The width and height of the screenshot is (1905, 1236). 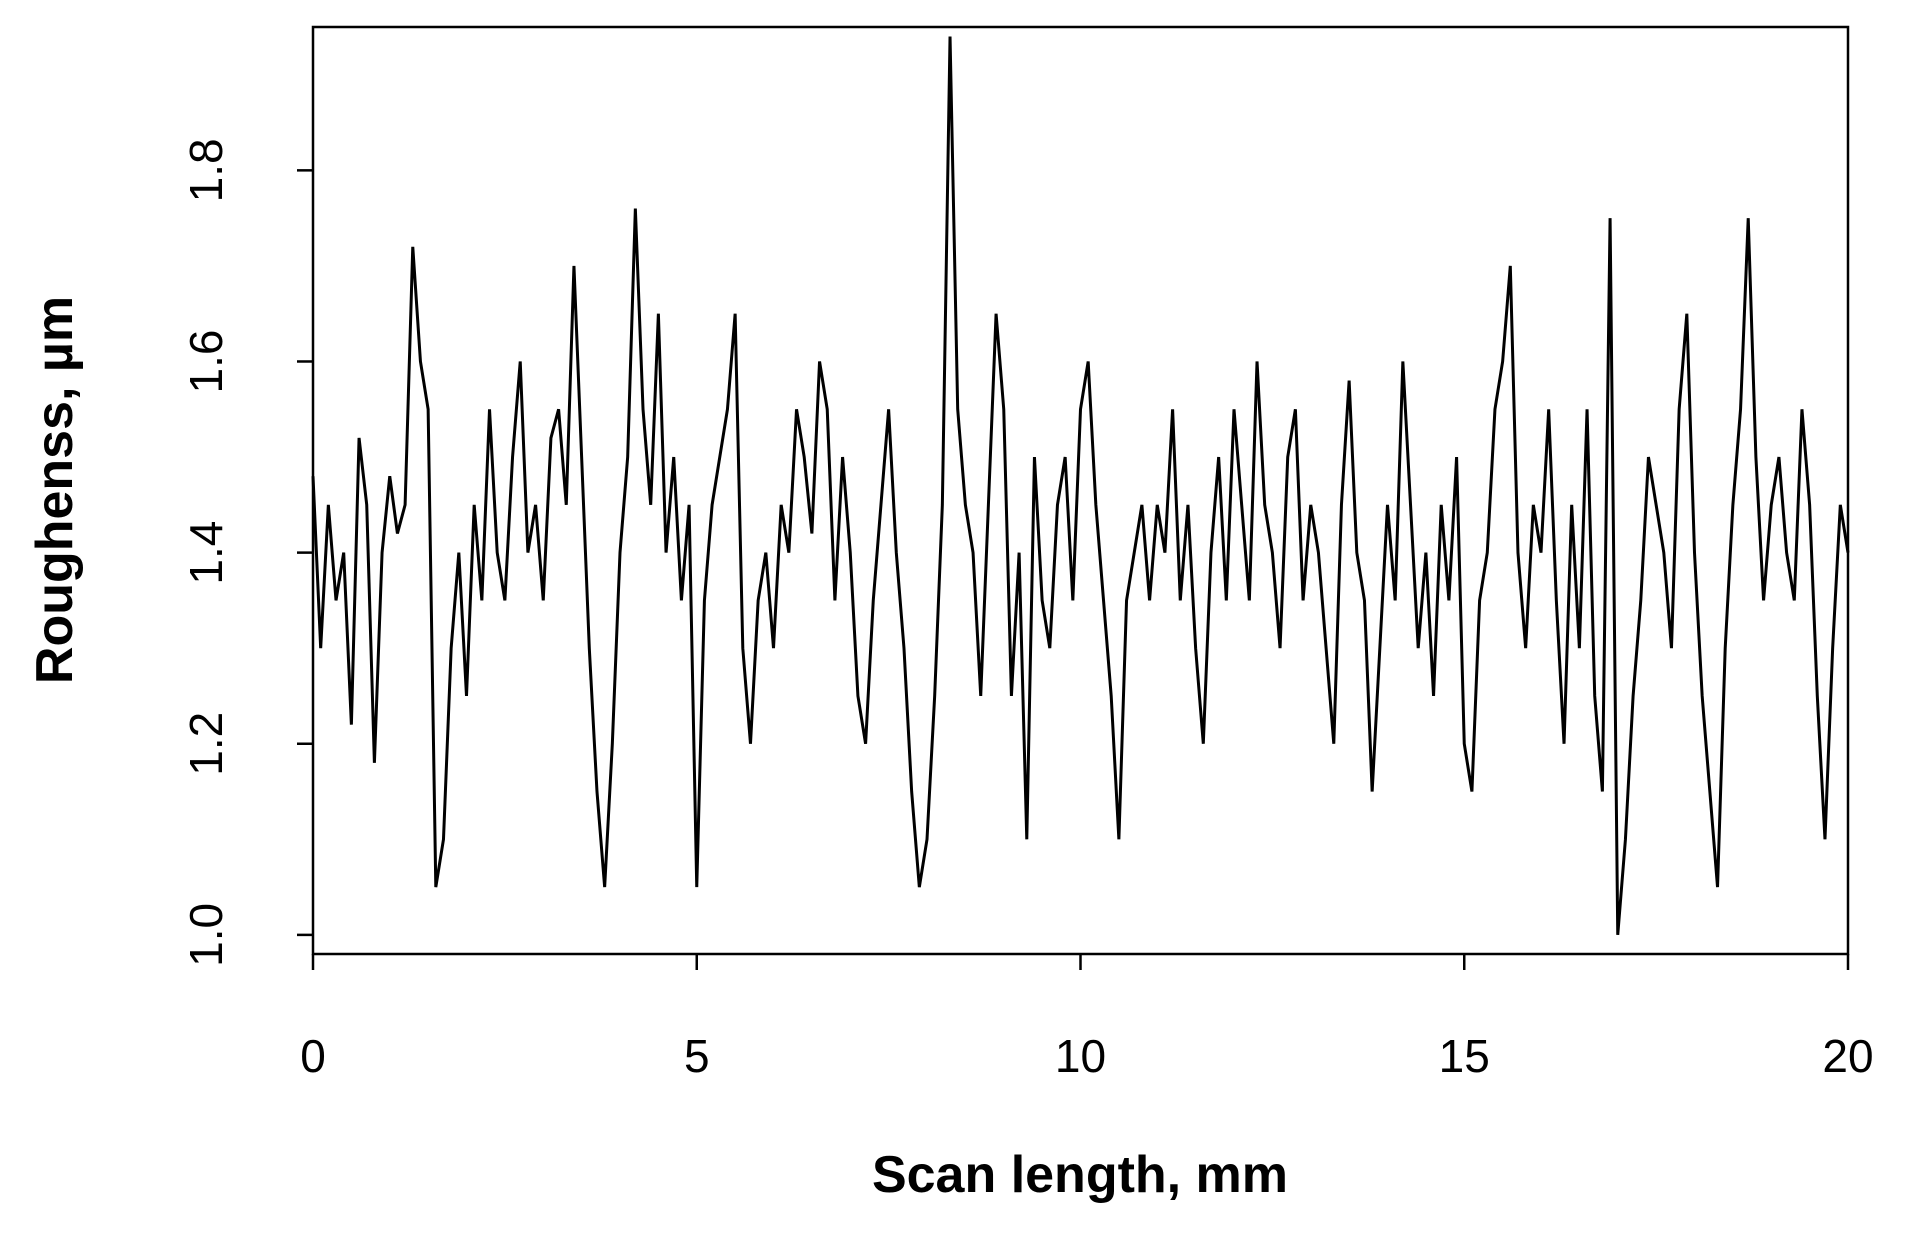 I want to click on x-tick-label: 5, so click(x=697, y=1056).